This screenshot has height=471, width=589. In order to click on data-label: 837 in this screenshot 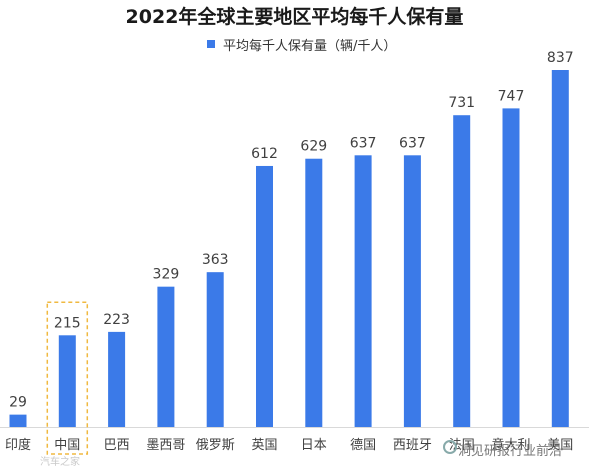, I will do `click(560, 58)`.